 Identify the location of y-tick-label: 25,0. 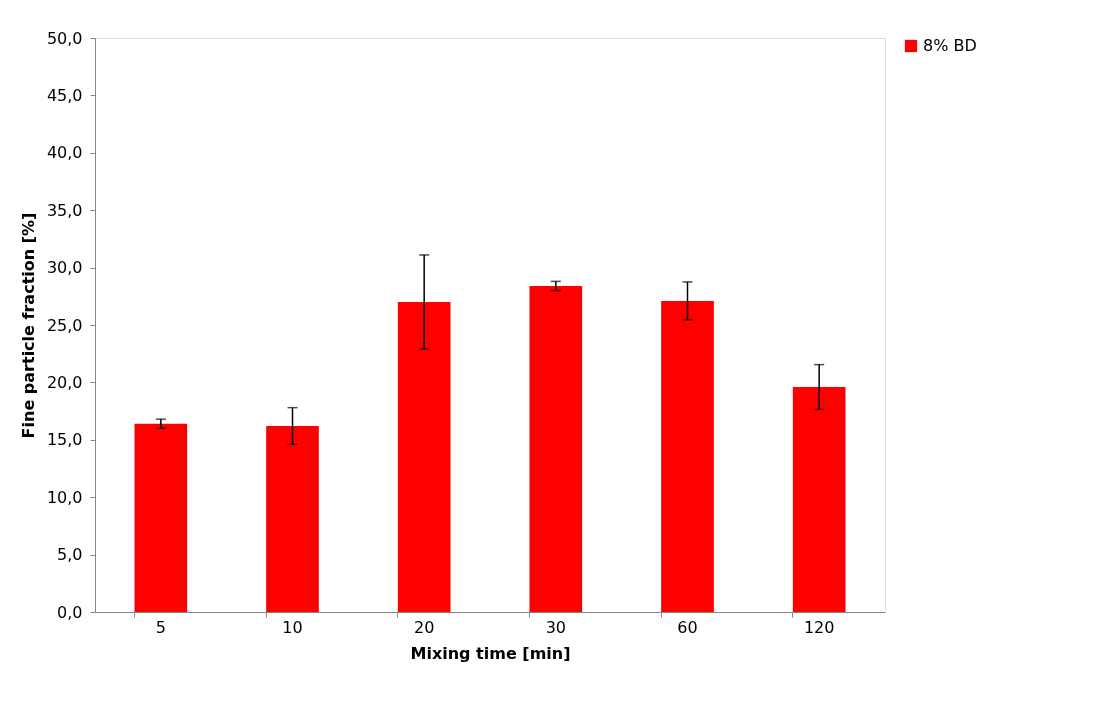
(64, 325).